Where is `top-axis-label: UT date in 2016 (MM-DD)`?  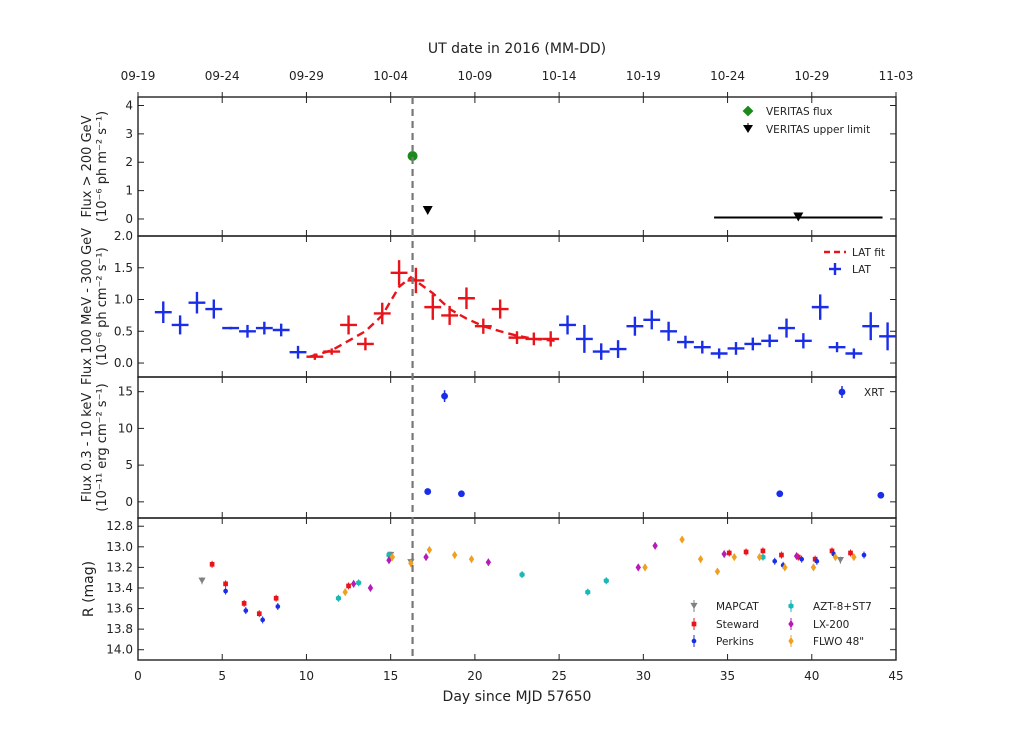 top-axis-label: UT date in 2016 (MM-DD) is located at coordinates (517, 49).